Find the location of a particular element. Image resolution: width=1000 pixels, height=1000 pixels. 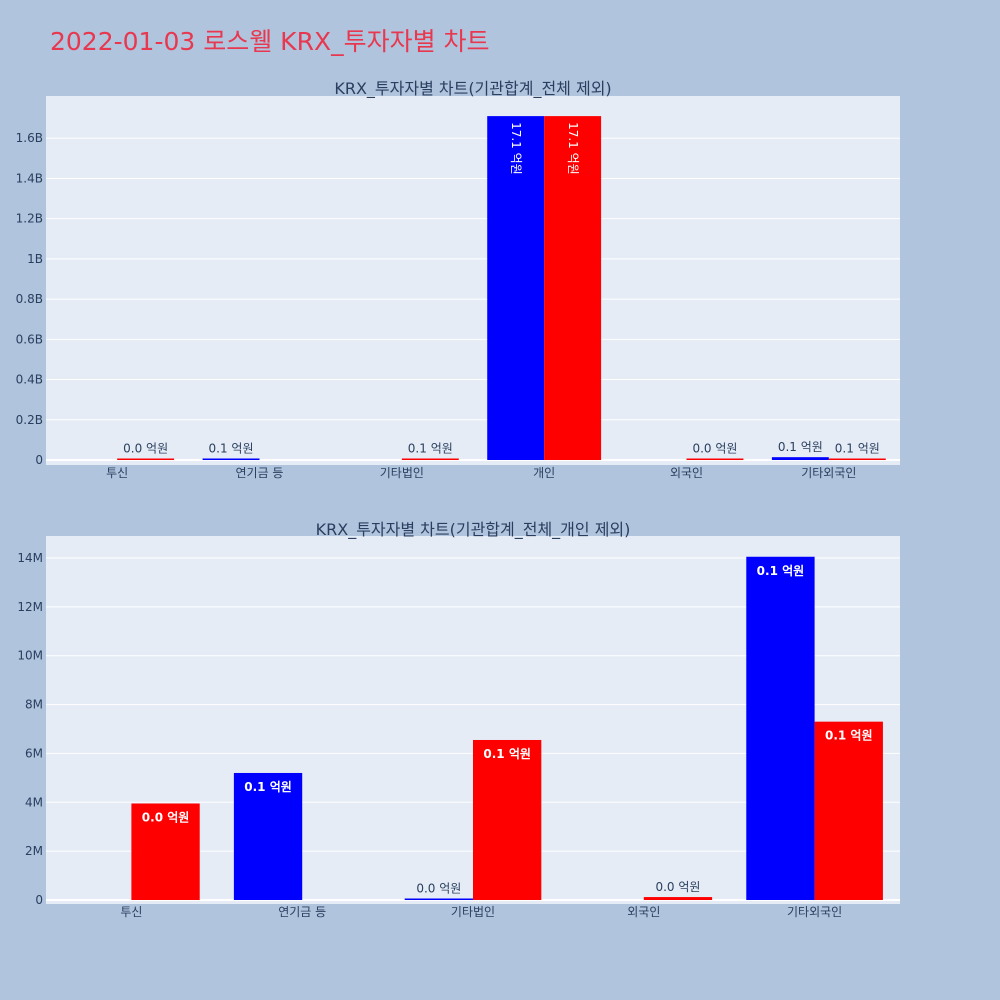

y-tick-label: 12M is located at coordinates (30, 607).